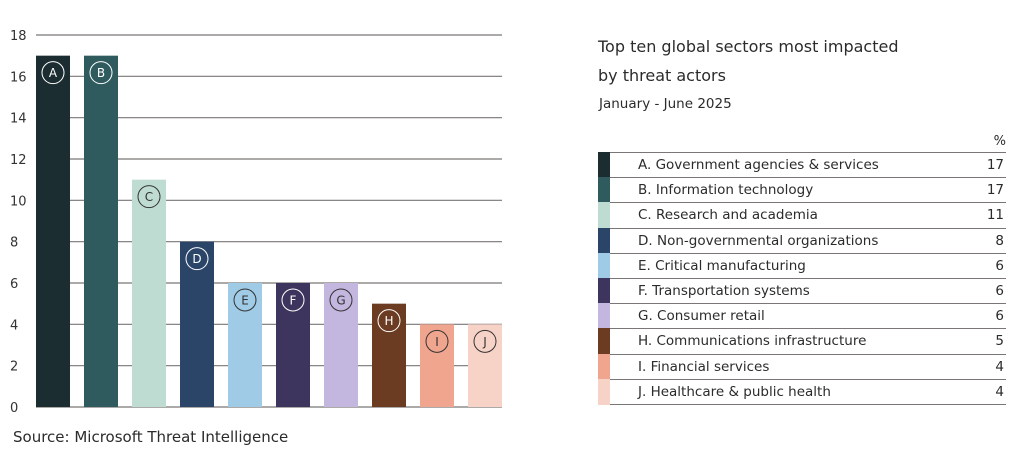 The height and width of the screenshot is (471, 1024). Describe the element at coordinates (18, 160) in the screenshot. I see `y-tick-label: 12` at that location.